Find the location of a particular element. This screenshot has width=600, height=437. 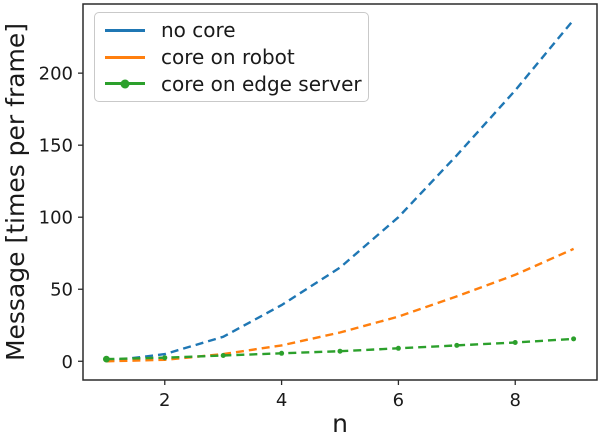

x-tick-label: 2 is located at coordinates (164, 400).